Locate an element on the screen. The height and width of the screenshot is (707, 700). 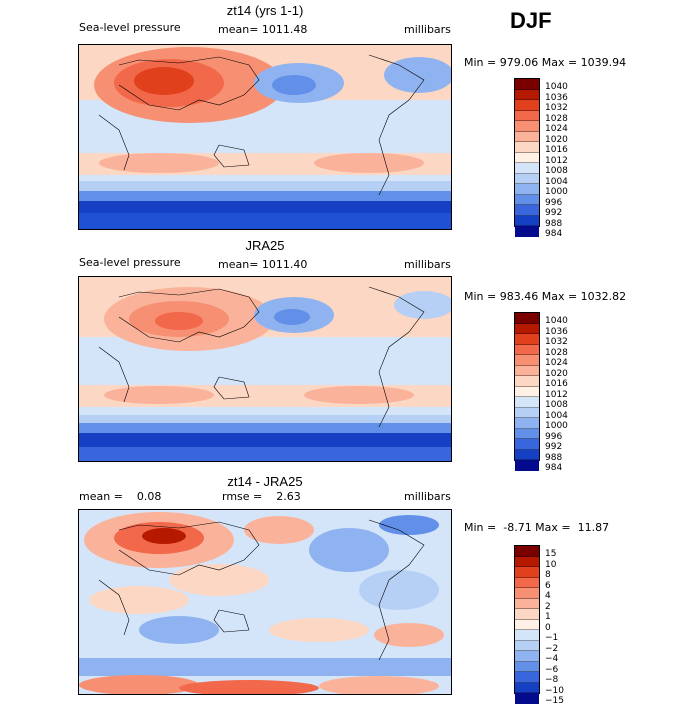
colorbar-label: −2 is located at coordinates (552, 648).